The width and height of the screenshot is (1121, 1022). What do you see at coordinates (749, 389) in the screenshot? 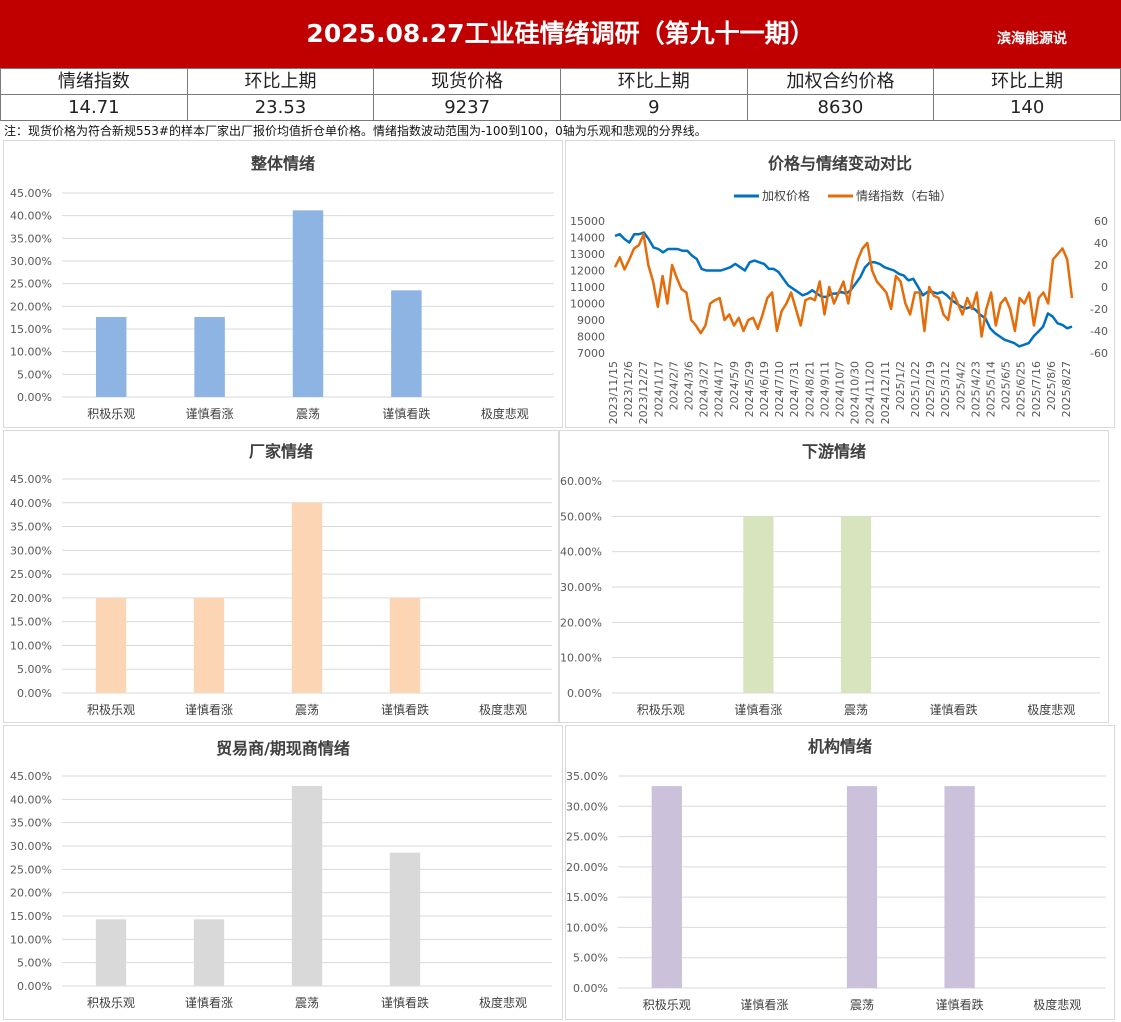
I see `x-tick-label: 2024/5/29` at bounding box center [749, 389].